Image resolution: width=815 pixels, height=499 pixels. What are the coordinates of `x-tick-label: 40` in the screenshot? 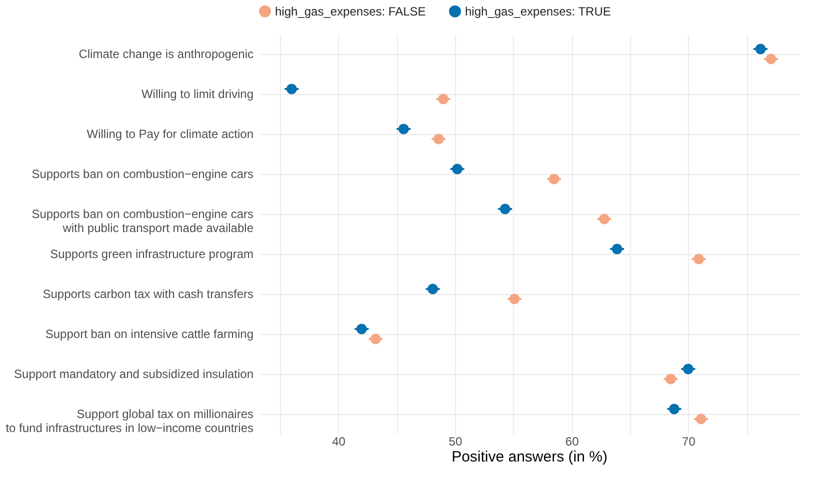 It's located at (339, 441).